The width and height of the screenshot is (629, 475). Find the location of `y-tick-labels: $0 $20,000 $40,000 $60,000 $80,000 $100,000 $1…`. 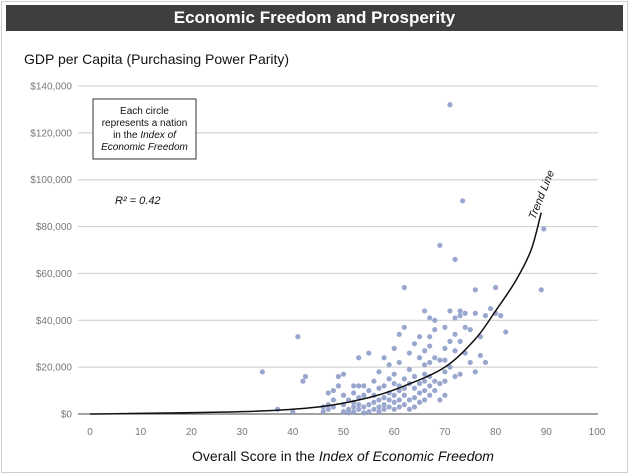

y-tick-labels: $0 $20,000 $40,000 $60,000 $80,000 $100,000 $1… is located at coordinates (51, 251).